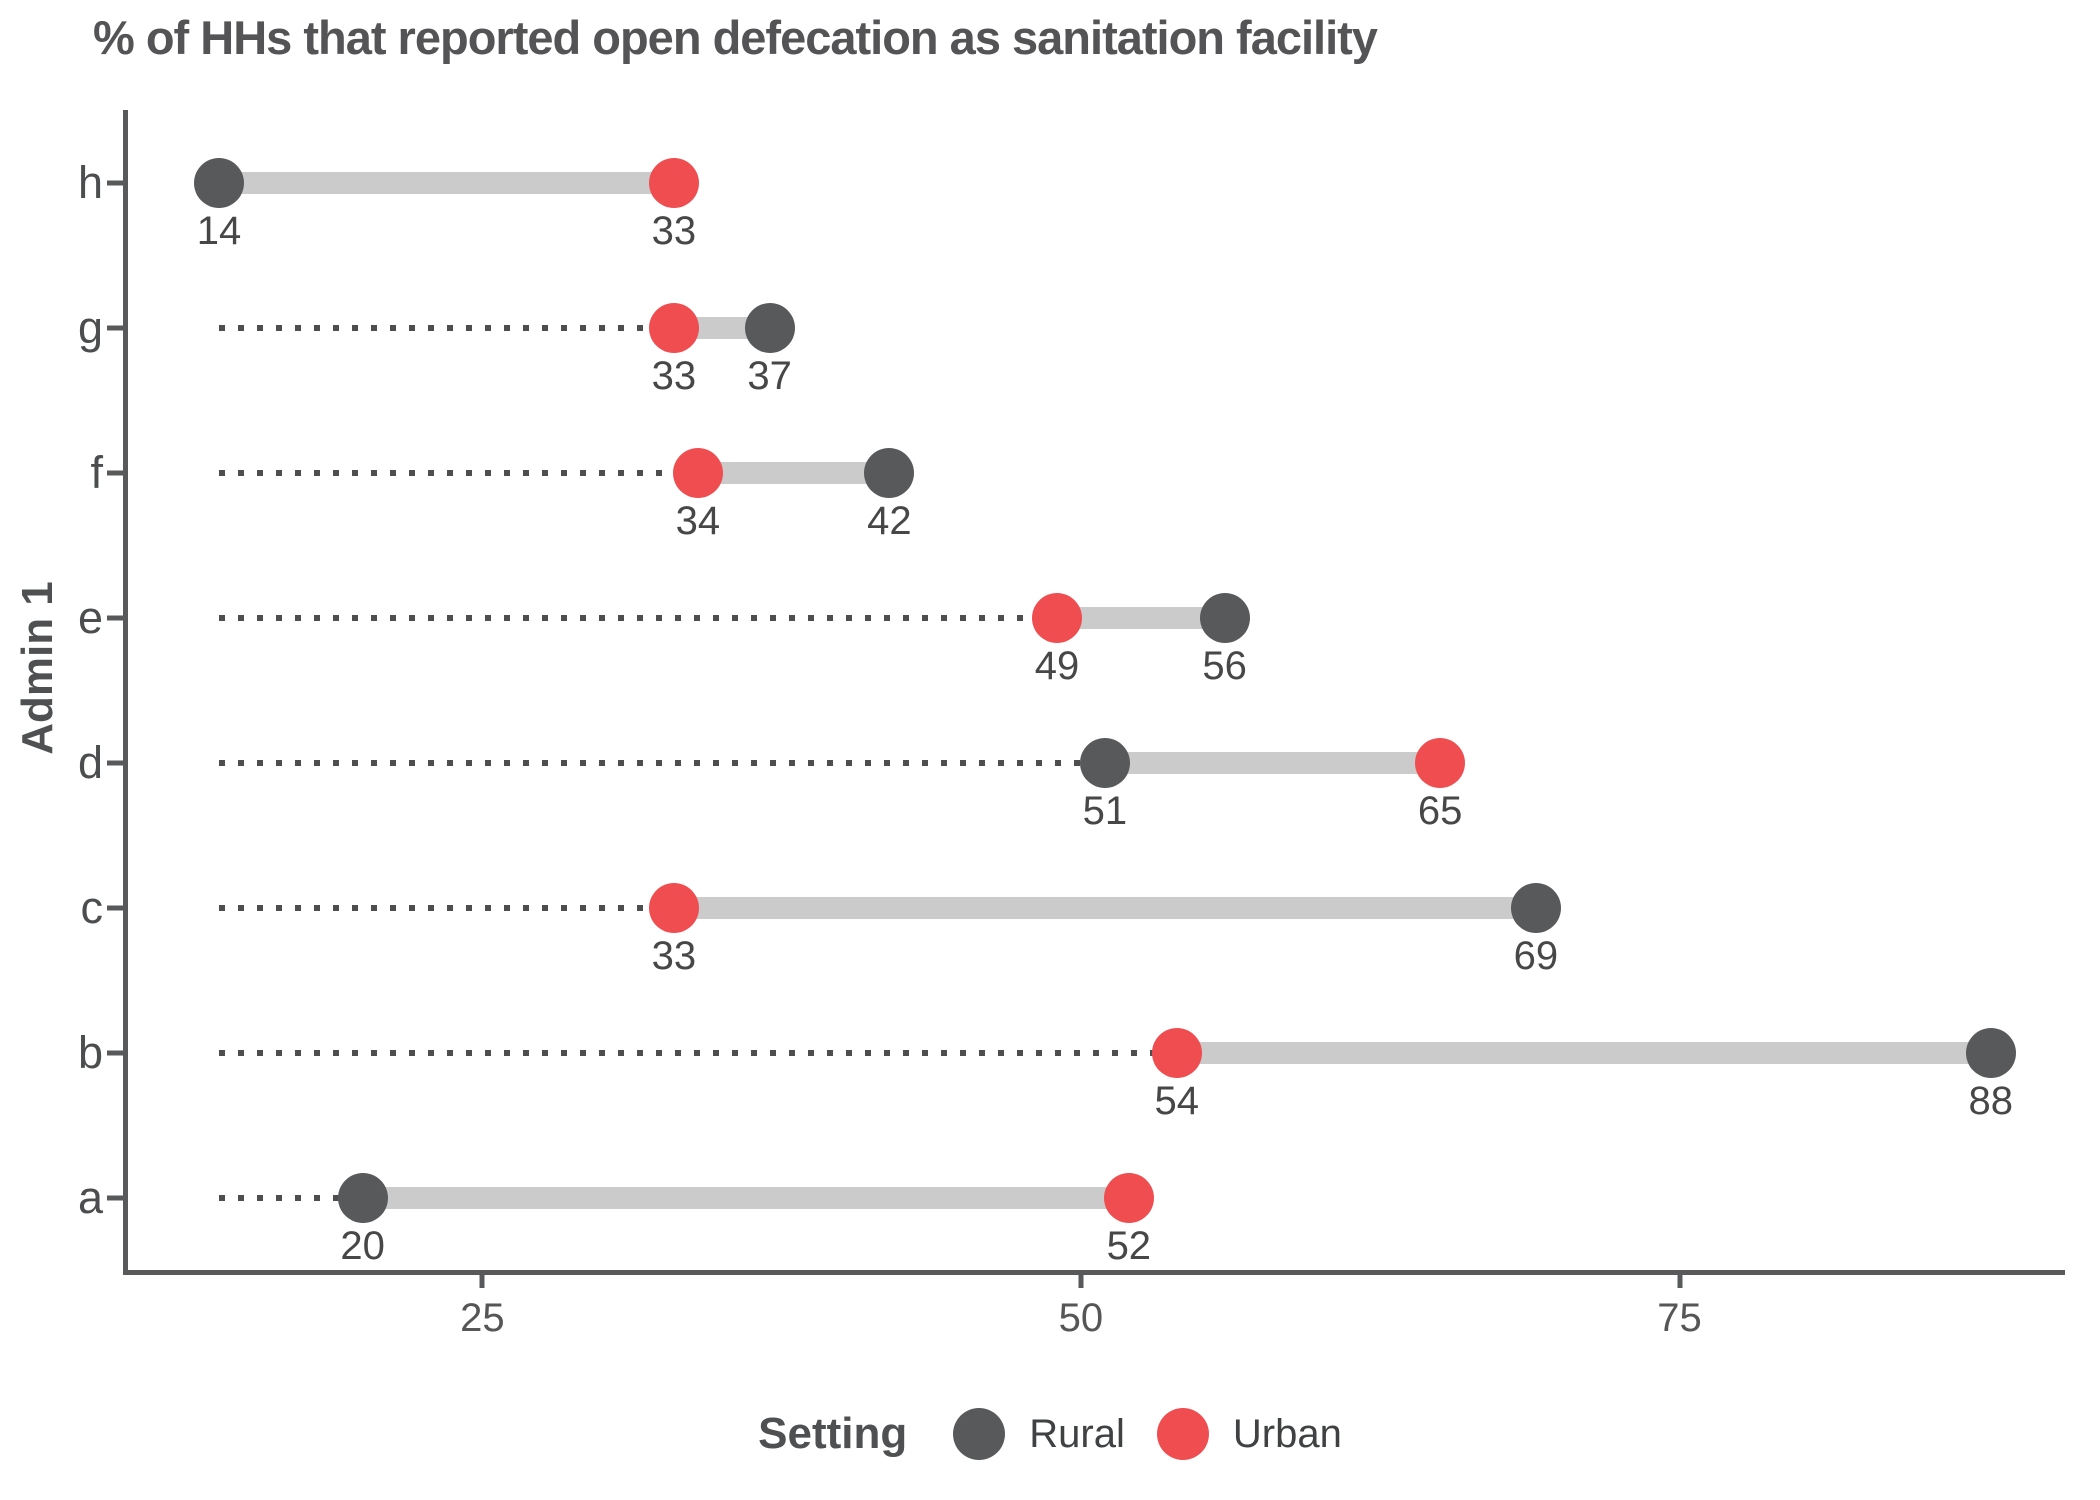 The width and height of the screenshot is (2100, 1500). What do you see at coordinates (1129, 1245) in the screenshot?
I see `urban-value-label: 52` at bounding box center [1129, 1245].